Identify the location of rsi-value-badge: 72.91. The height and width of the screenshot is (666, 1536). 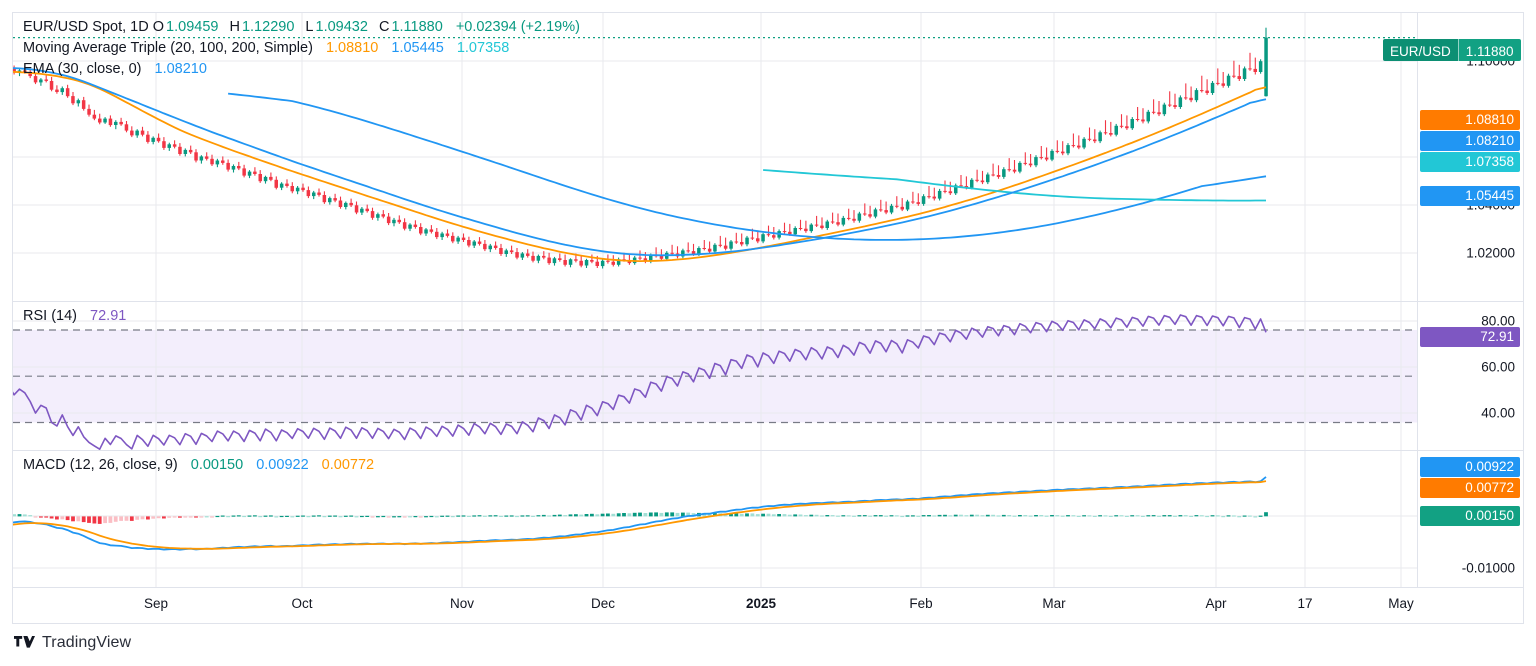
(1470, 337).